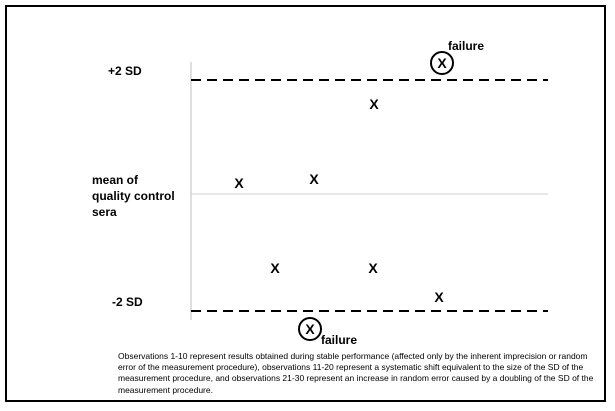  Describe the element at coordinates (104, 212) in the screenshot. I see `mean-label-line-3: sera` at that location.